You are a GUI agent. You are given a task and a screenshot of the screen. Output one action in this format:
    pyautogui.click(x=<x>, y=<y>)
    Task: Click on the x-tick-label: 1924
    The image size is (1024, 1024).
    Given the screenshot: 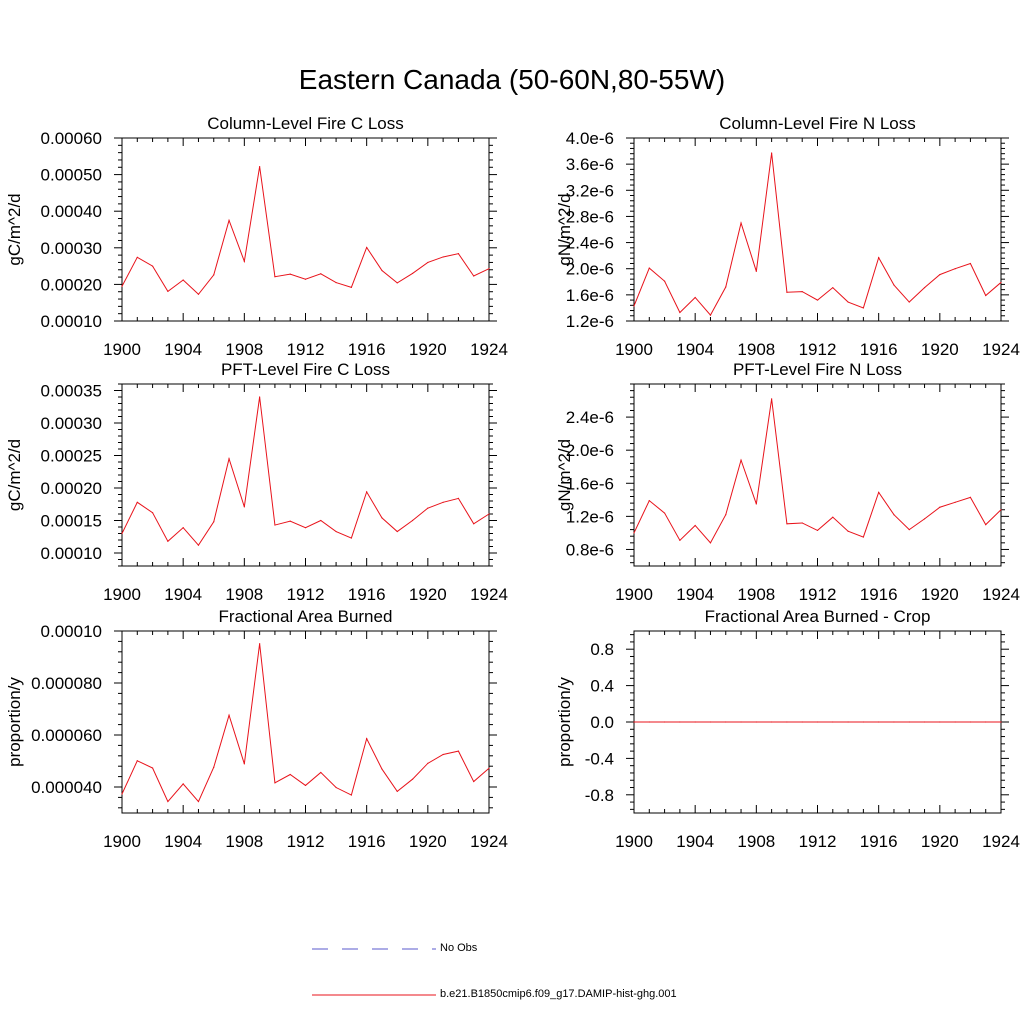 What is the action you would take?
    pyautogui.click(x=1001, y=349)
    